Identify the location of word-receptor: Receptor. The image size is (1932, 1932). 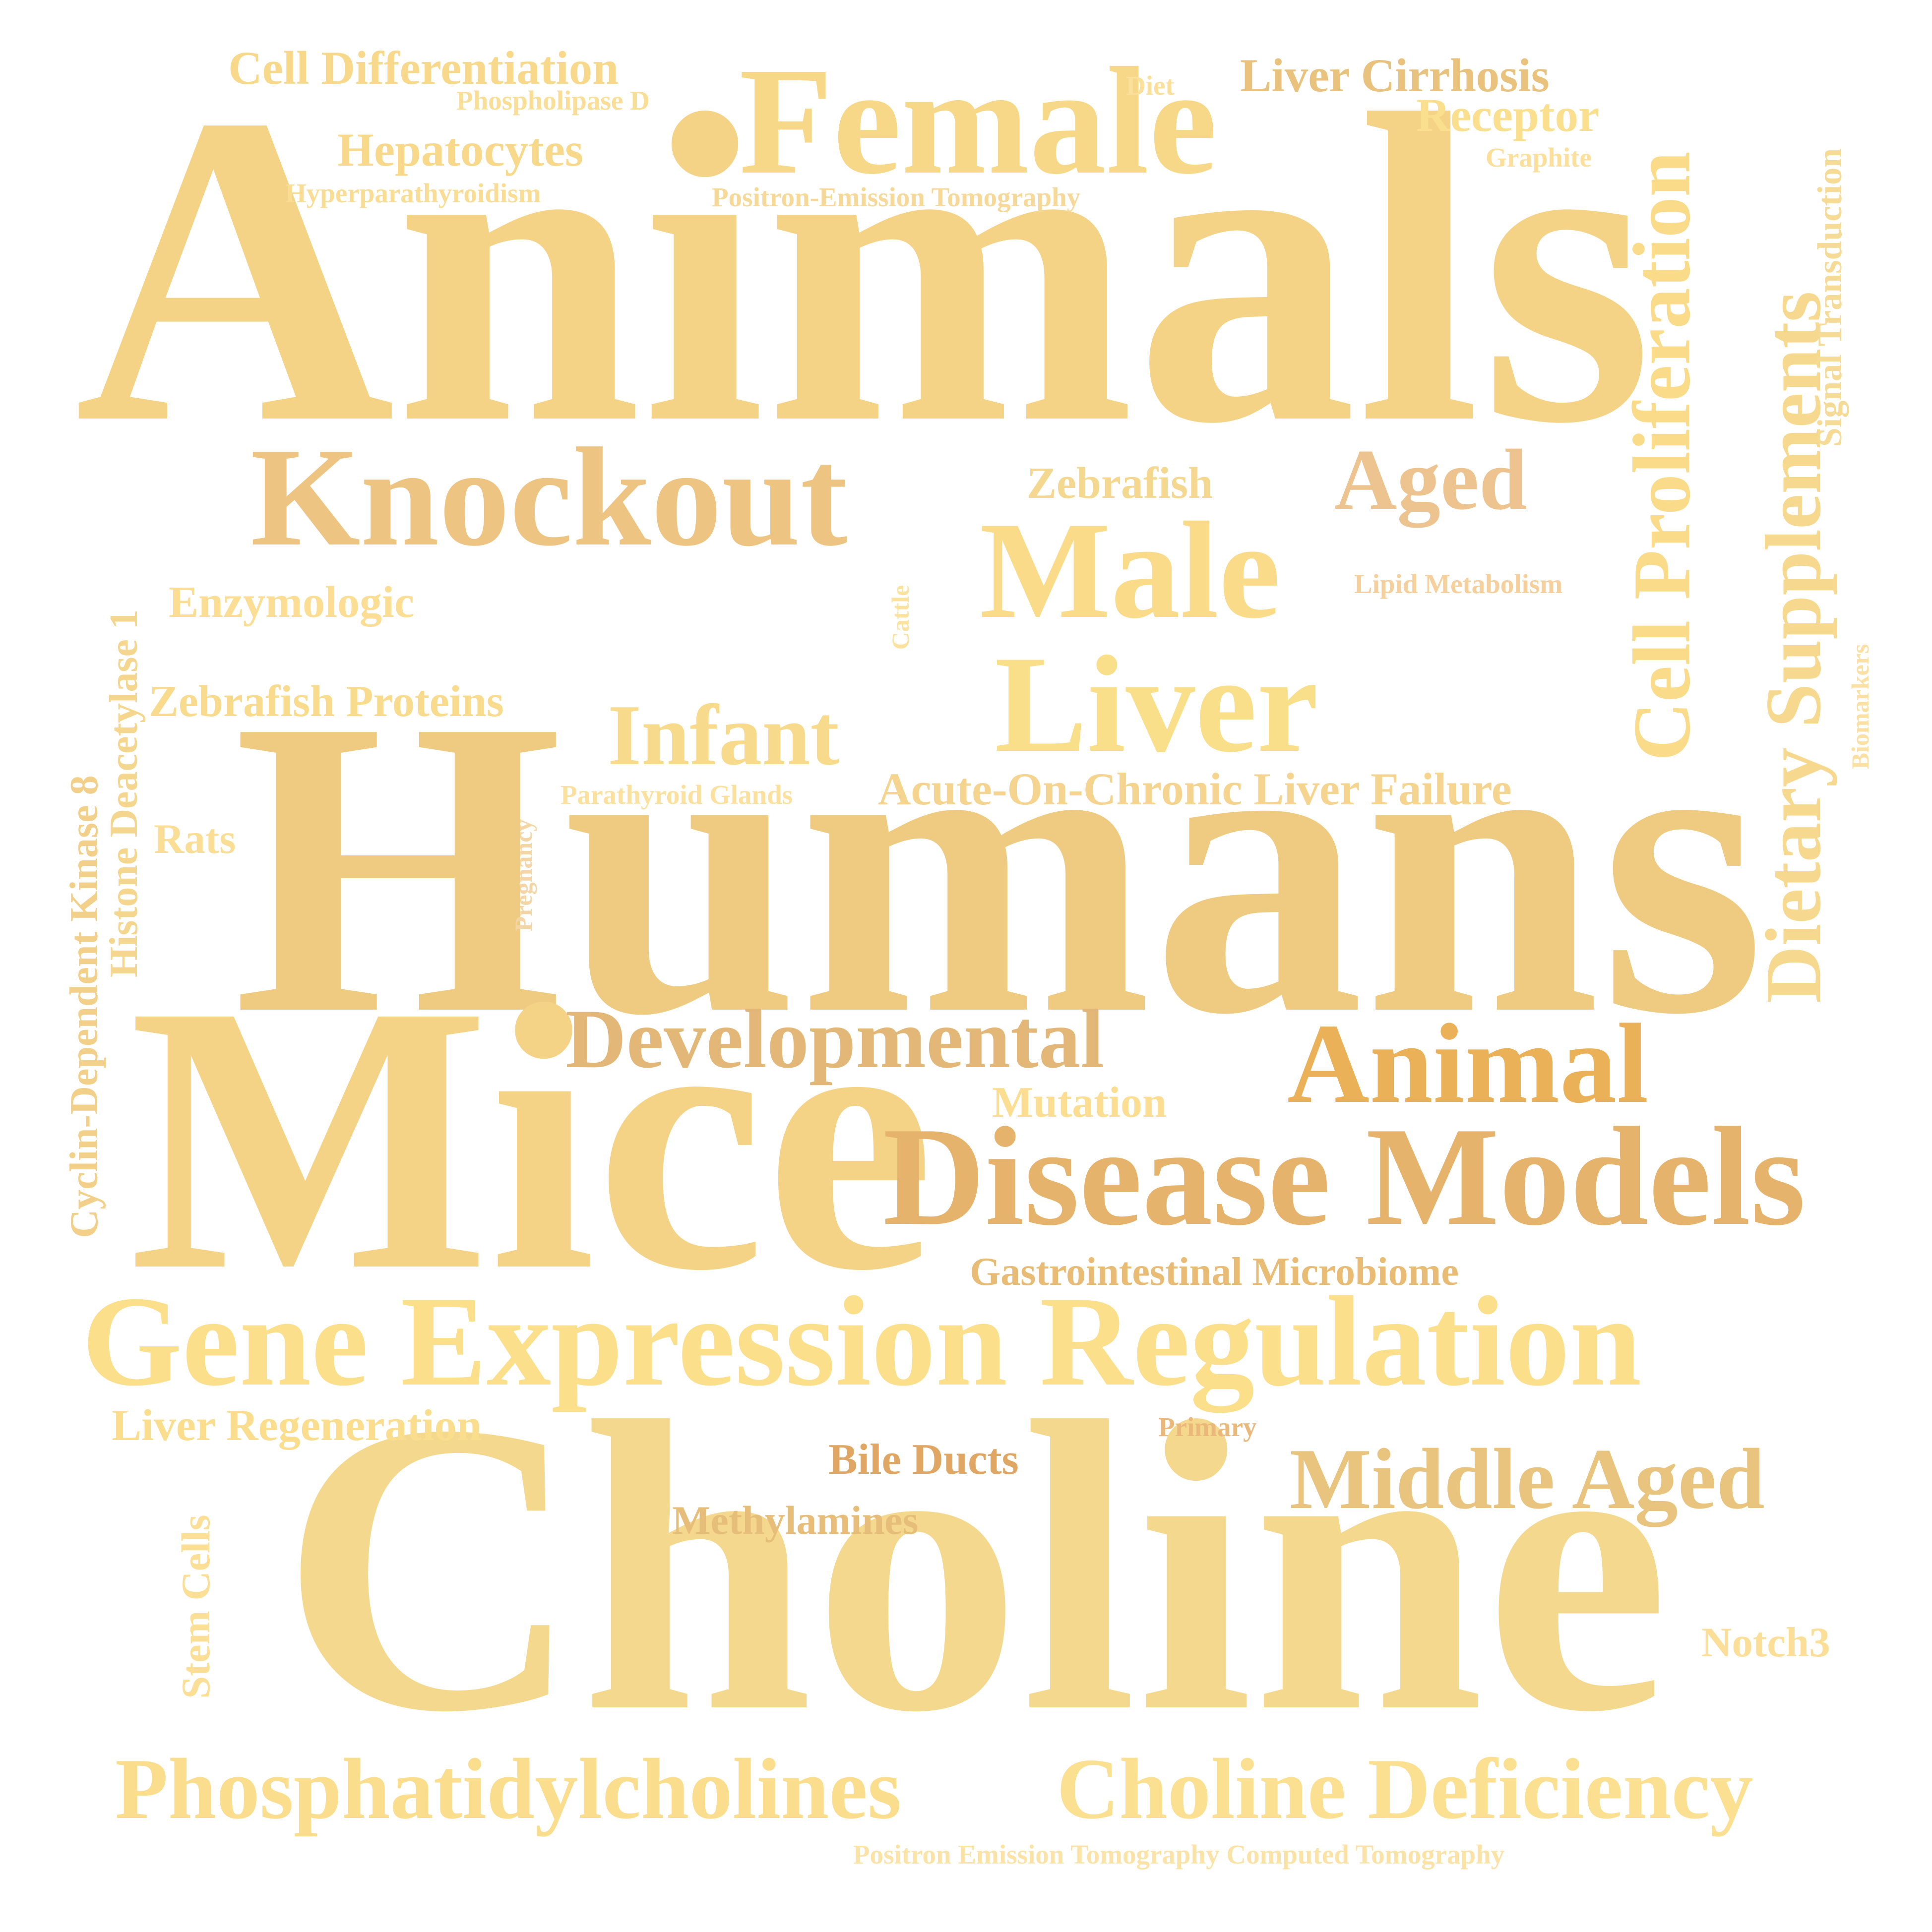
(1508, 115).